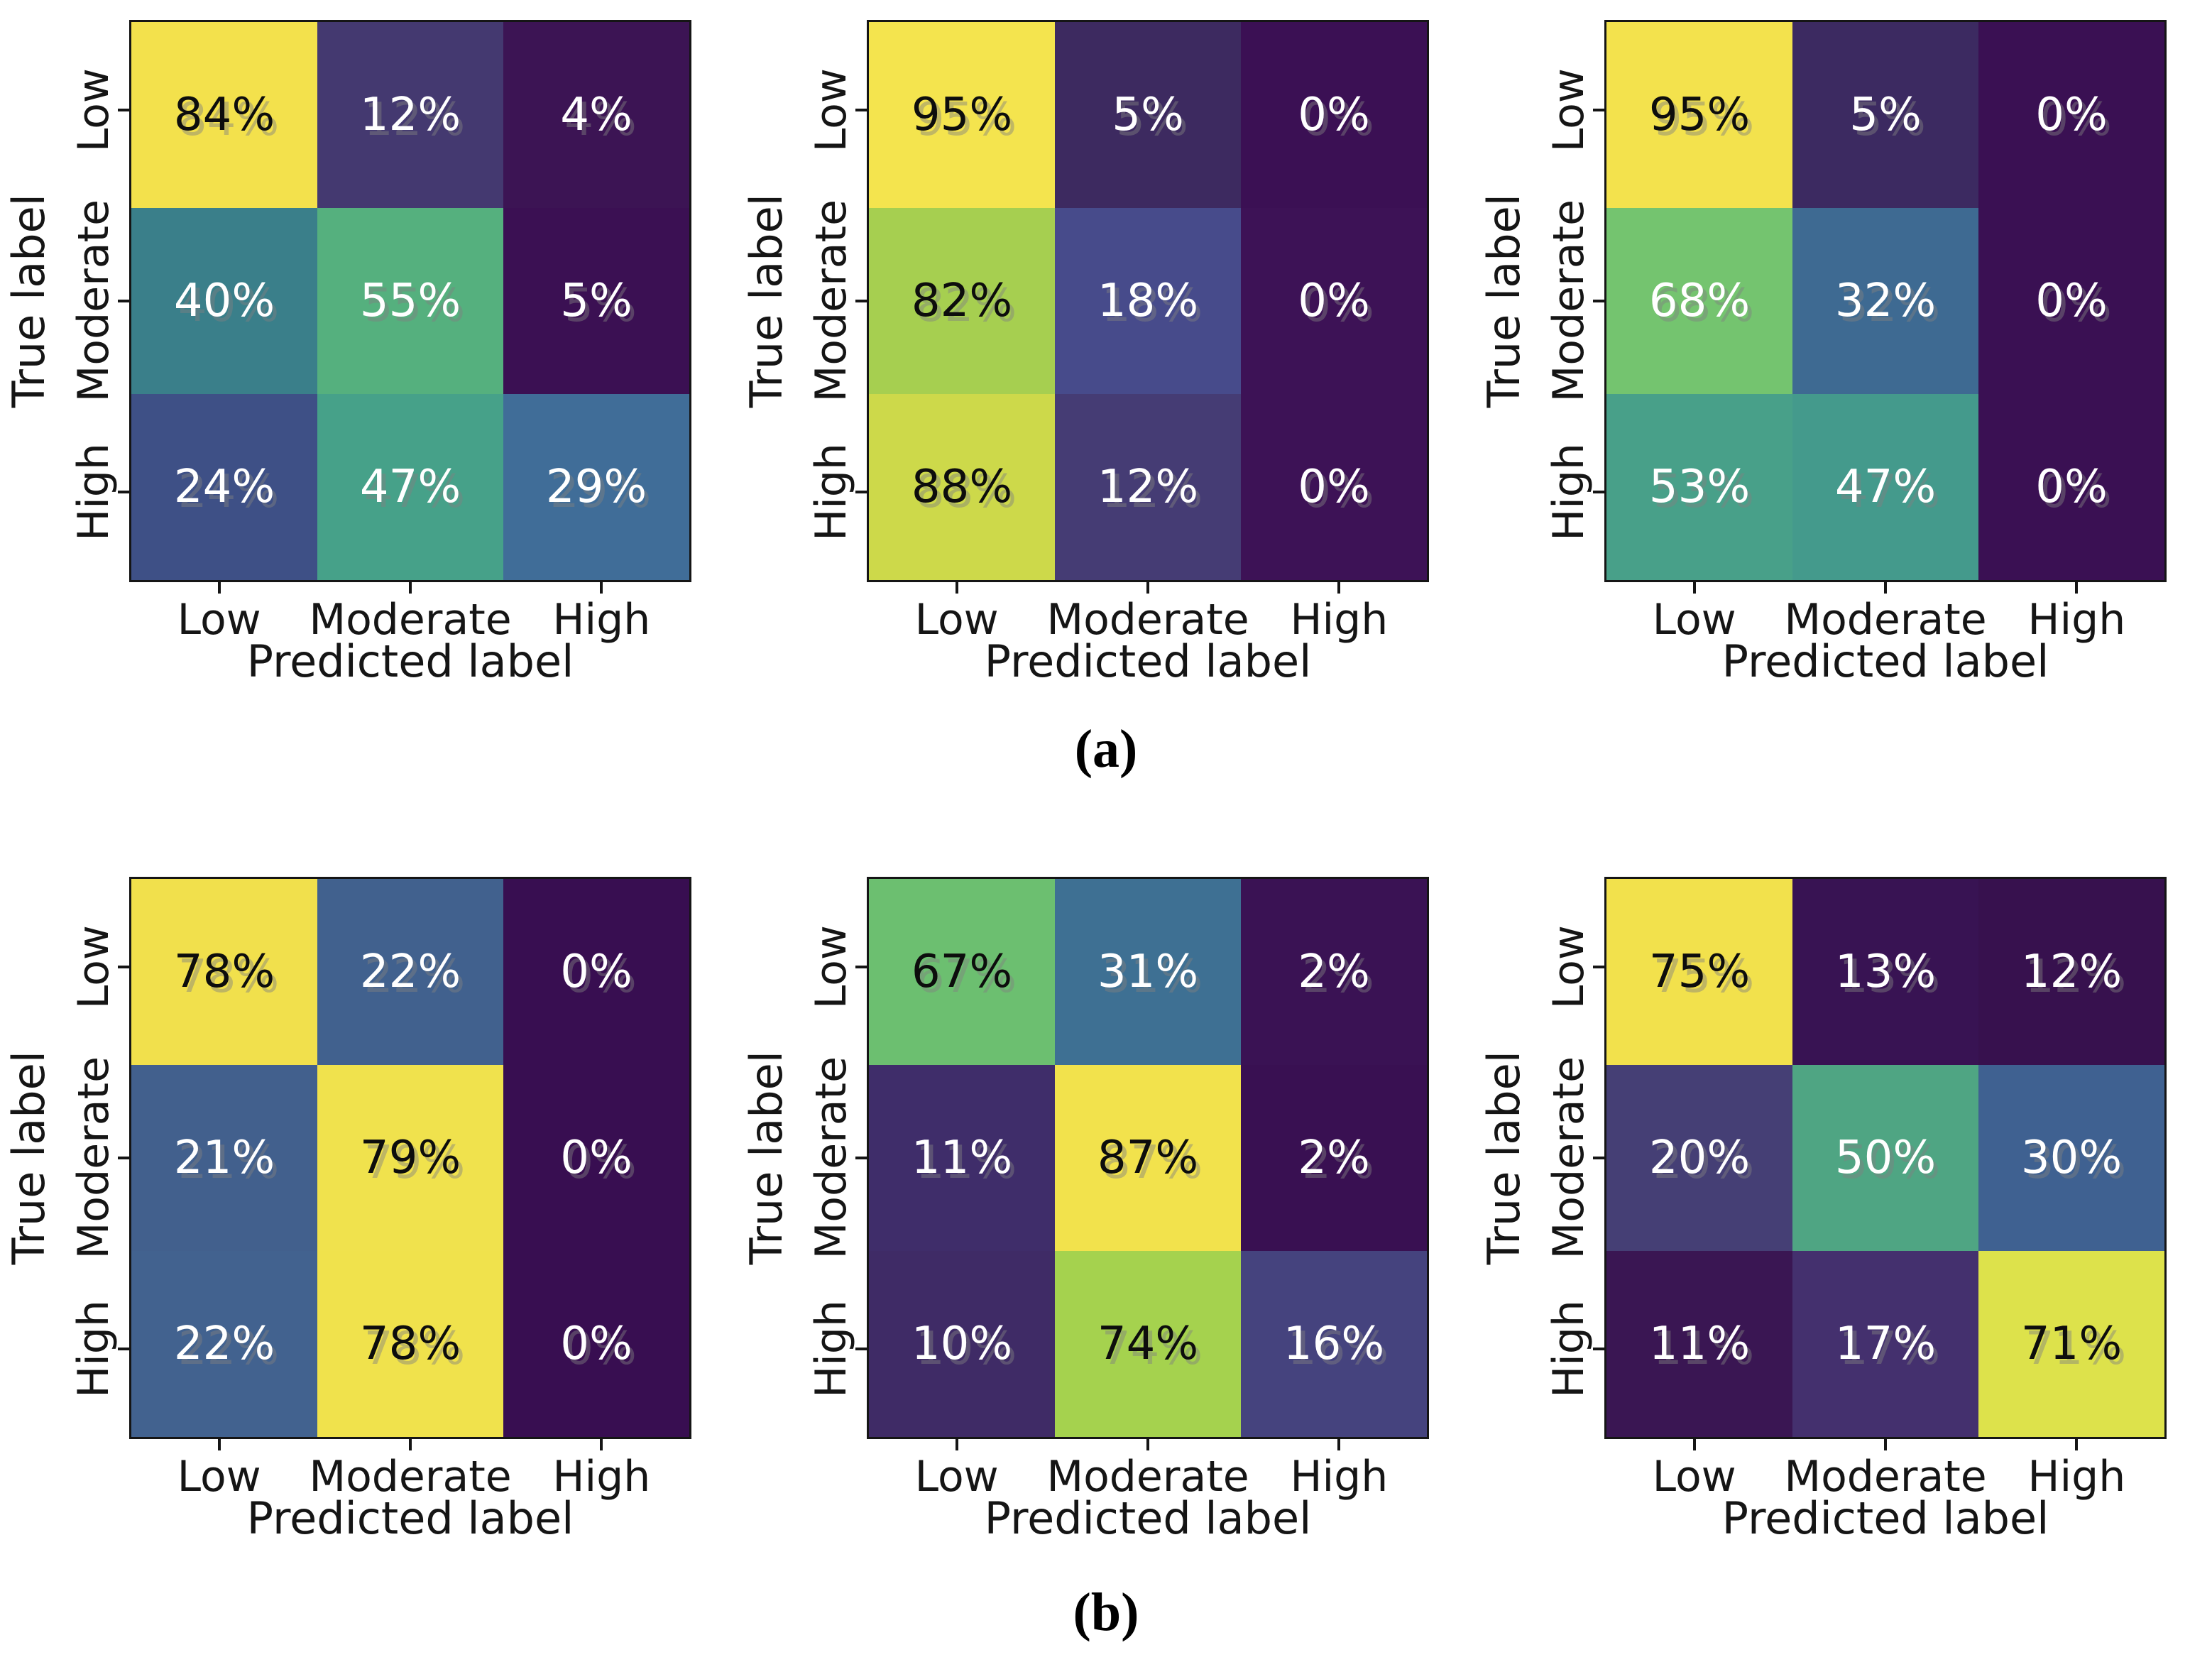  What do you see at coordinates (1699, 972) in the screenshot?
I see `heatmap-cell-r1c1: 75%` at bounding box center [1699, 972].